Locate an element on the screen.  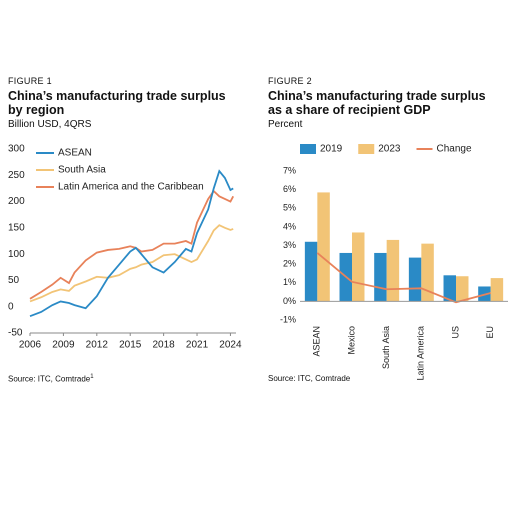
source-note: Source: ITC, Comtrade is located at coordinates (309, 378).